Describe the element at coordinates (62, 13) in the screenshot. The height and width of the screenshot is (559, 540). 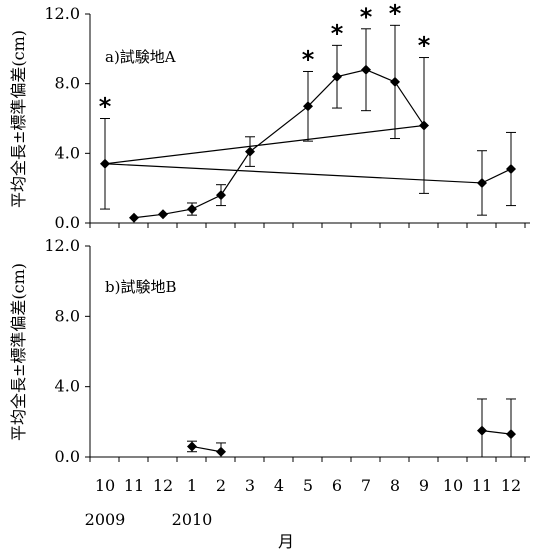
I see `panel-a-y-tick-label: 12.0` at that location.